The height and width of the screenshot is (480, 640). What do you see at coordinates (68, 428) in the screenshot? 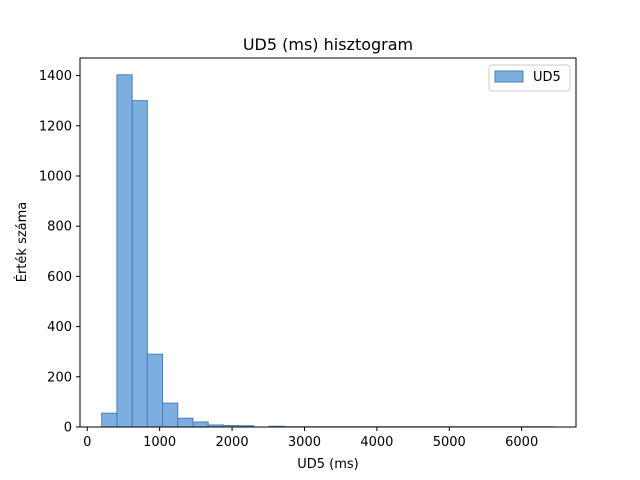
I see `y-tick-label: 0` at bounding box center [68, 428].